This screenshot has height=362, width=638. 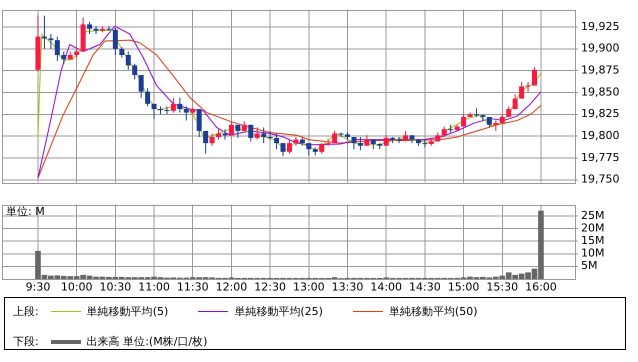 I want to click on y-tick-label: 19,825, so click(x=600, y=113).